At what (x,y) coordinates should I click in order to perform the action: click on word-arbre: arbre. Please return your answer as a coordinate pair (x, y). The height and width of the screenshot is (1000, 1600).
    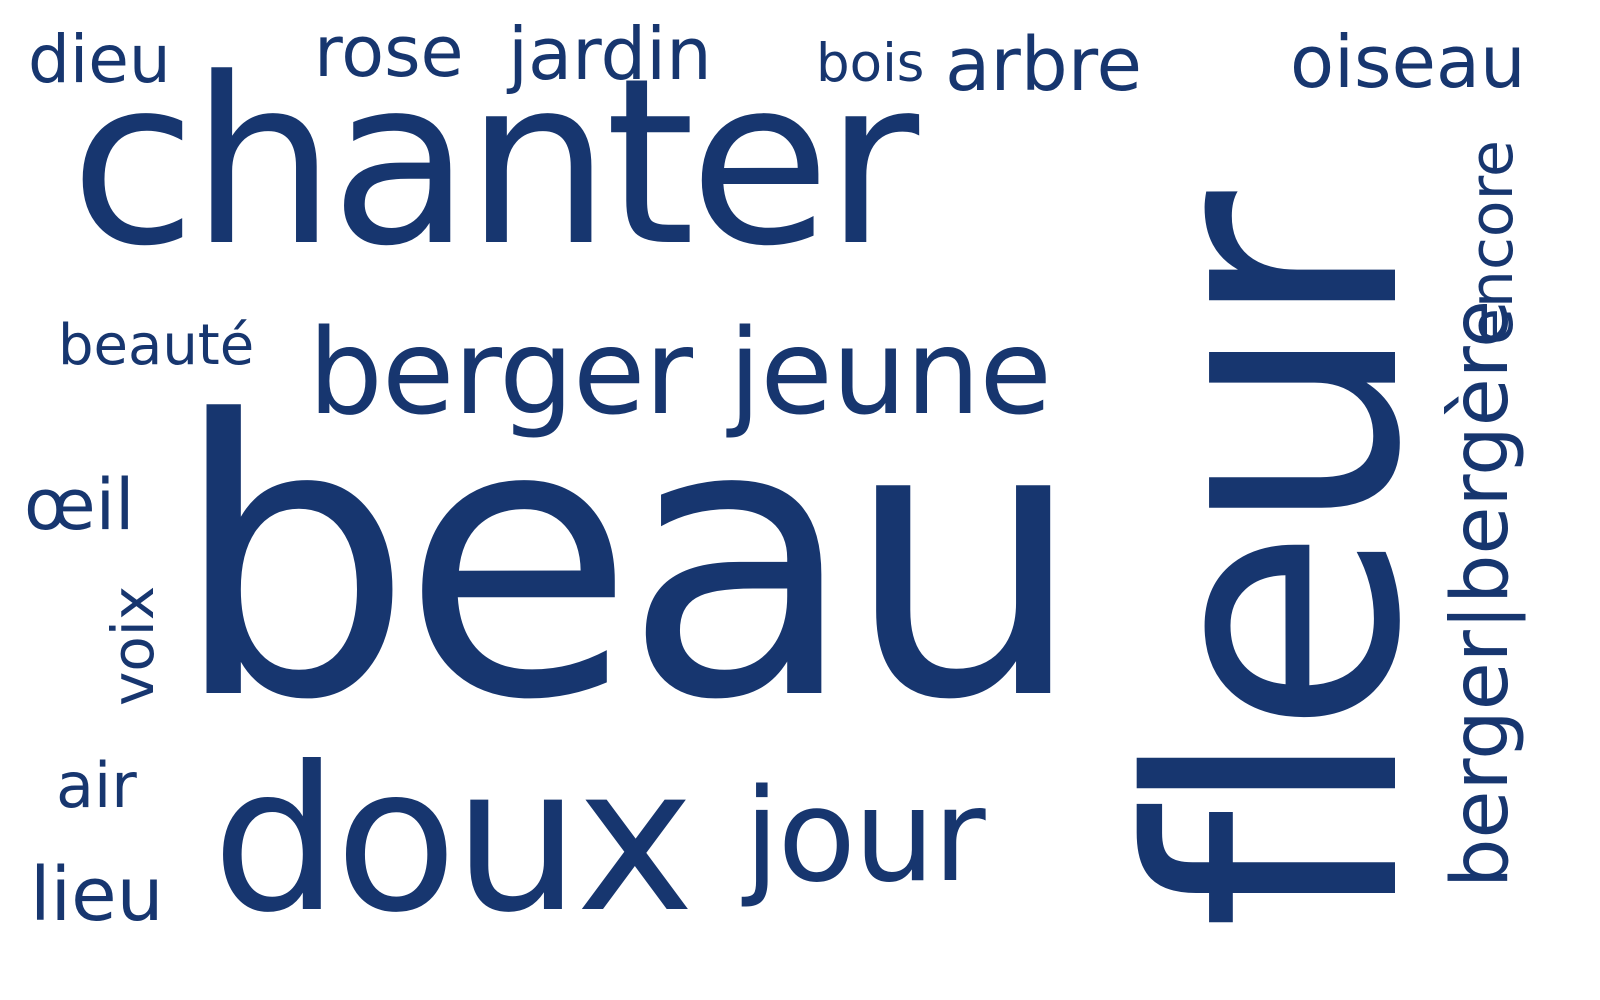
    Looking at the image, I should click on (1044, 65).